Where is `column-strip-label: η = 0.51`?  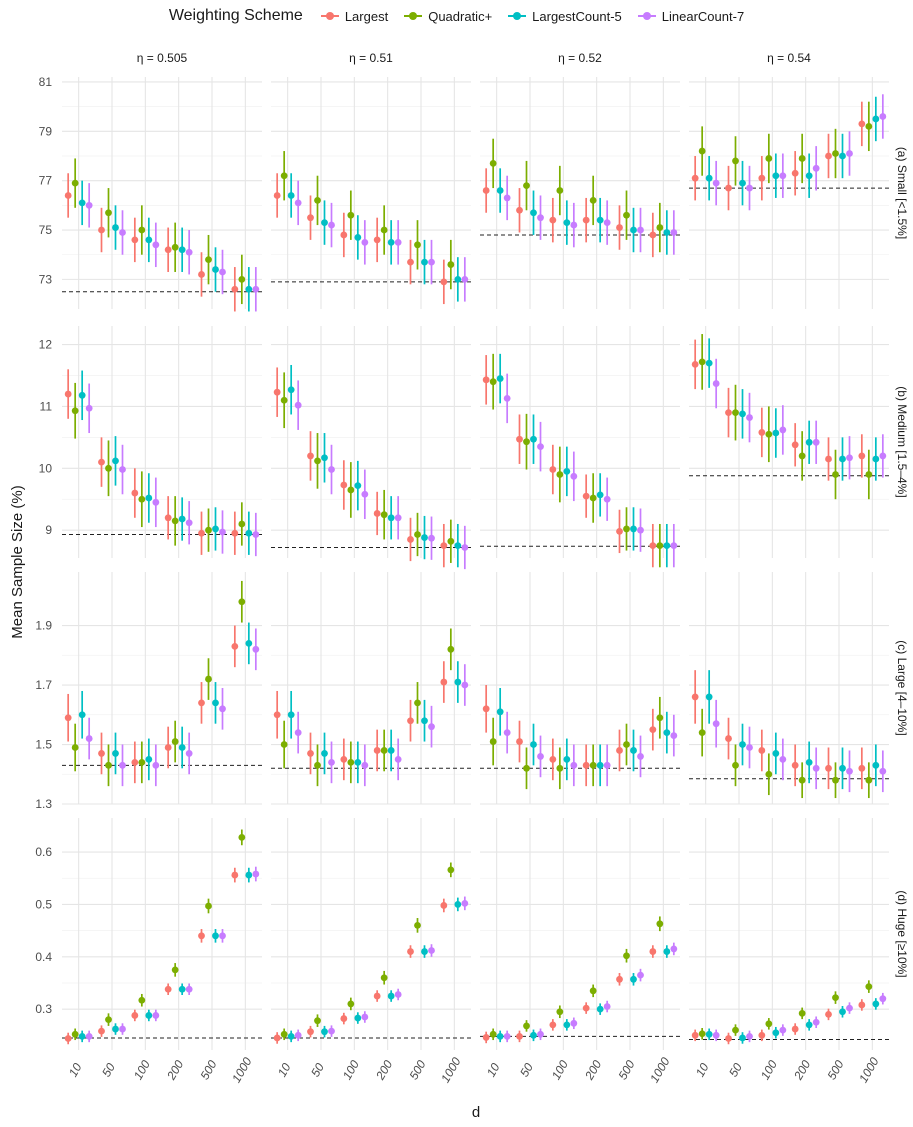
column-strip-label: η = 0.51 is located at coordinates (371, 58).